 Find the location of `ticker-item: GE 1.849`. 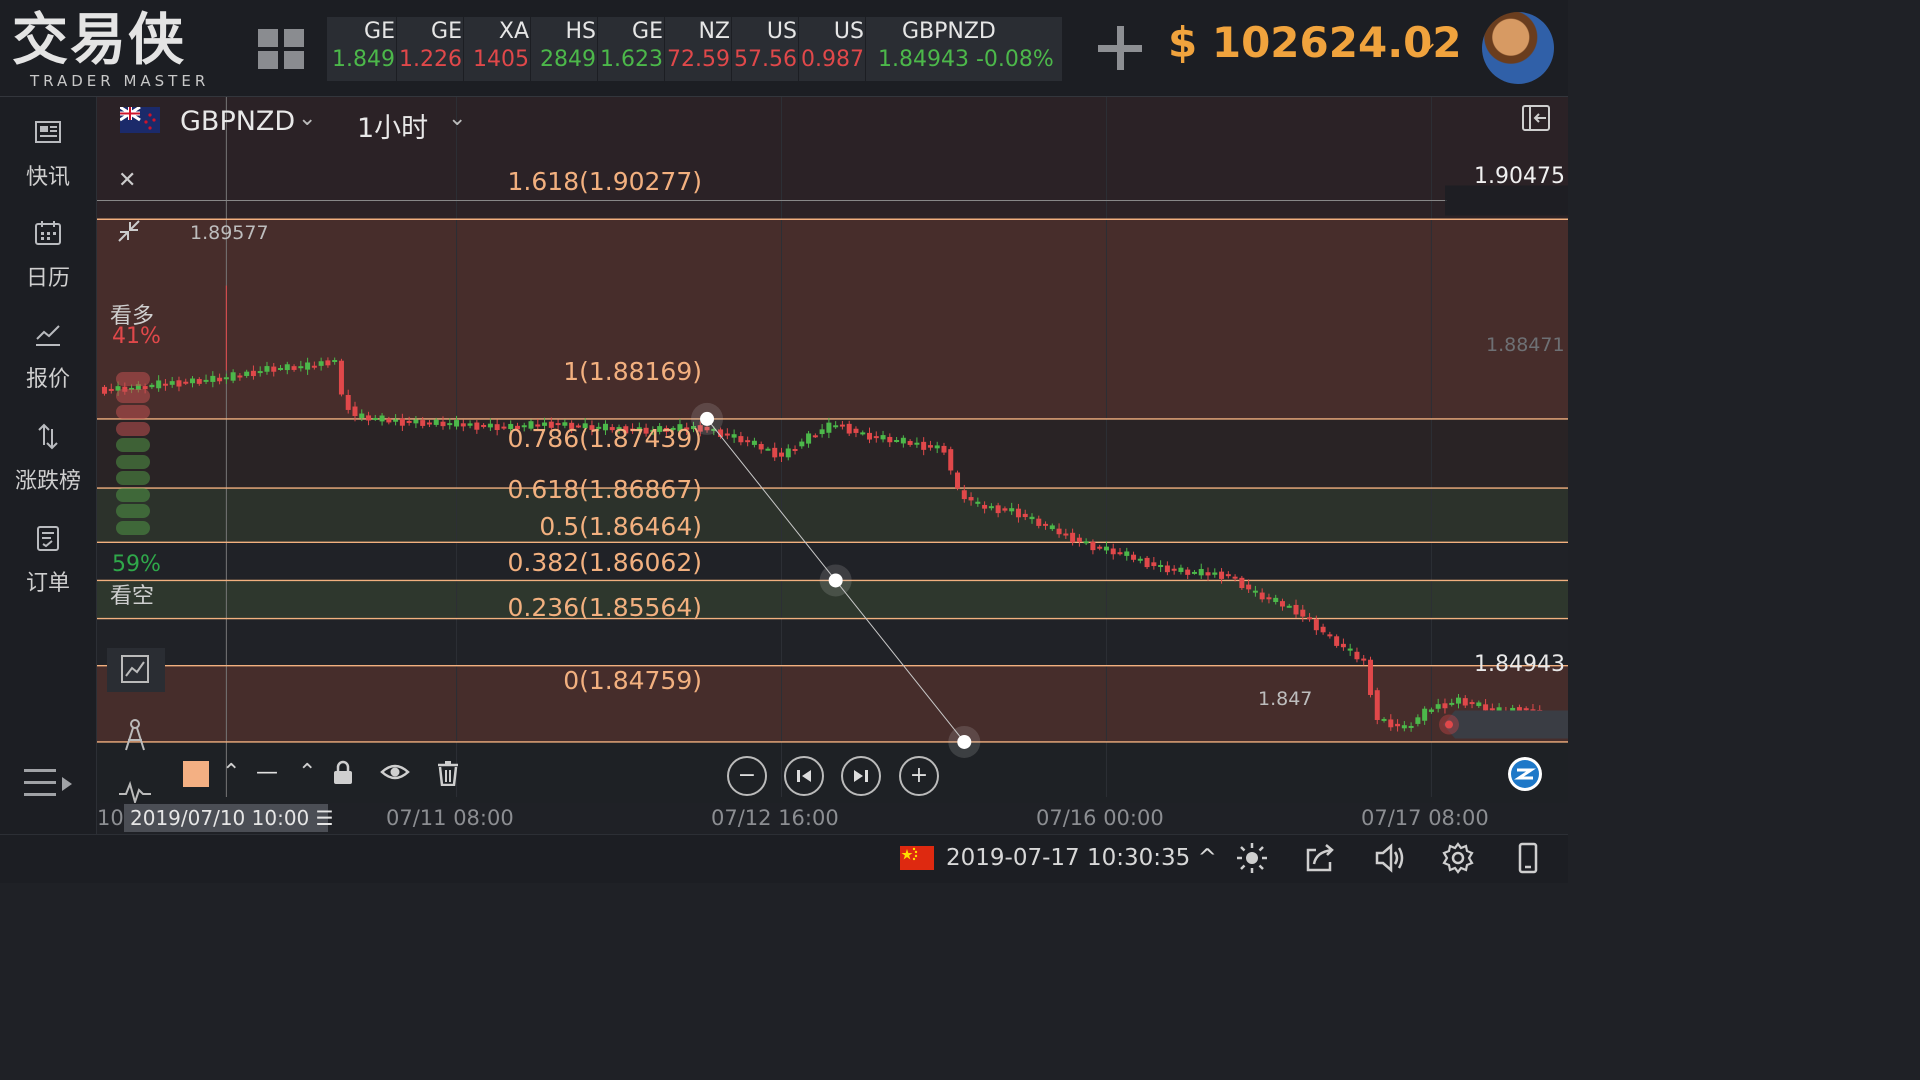

ticker-item: GE 1.849 is located at coordinates (361, 49).